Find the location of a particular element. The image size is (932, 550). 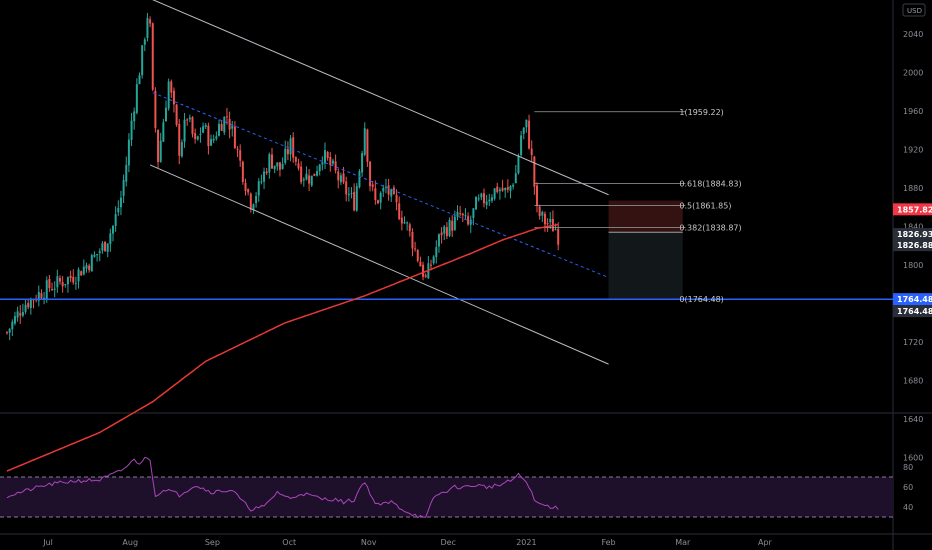

time-tick-label: Nov is located at coordinates (369, 542).